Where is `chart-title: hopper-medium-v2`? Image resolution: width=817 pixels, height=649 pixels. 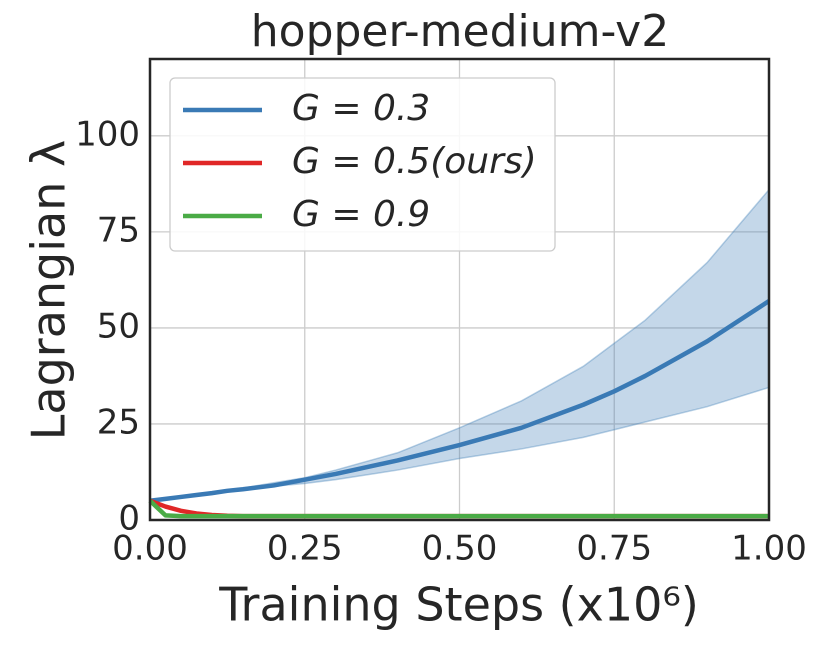
chart-title: hopper-medium-v2 is located at coordinates (460, 31).